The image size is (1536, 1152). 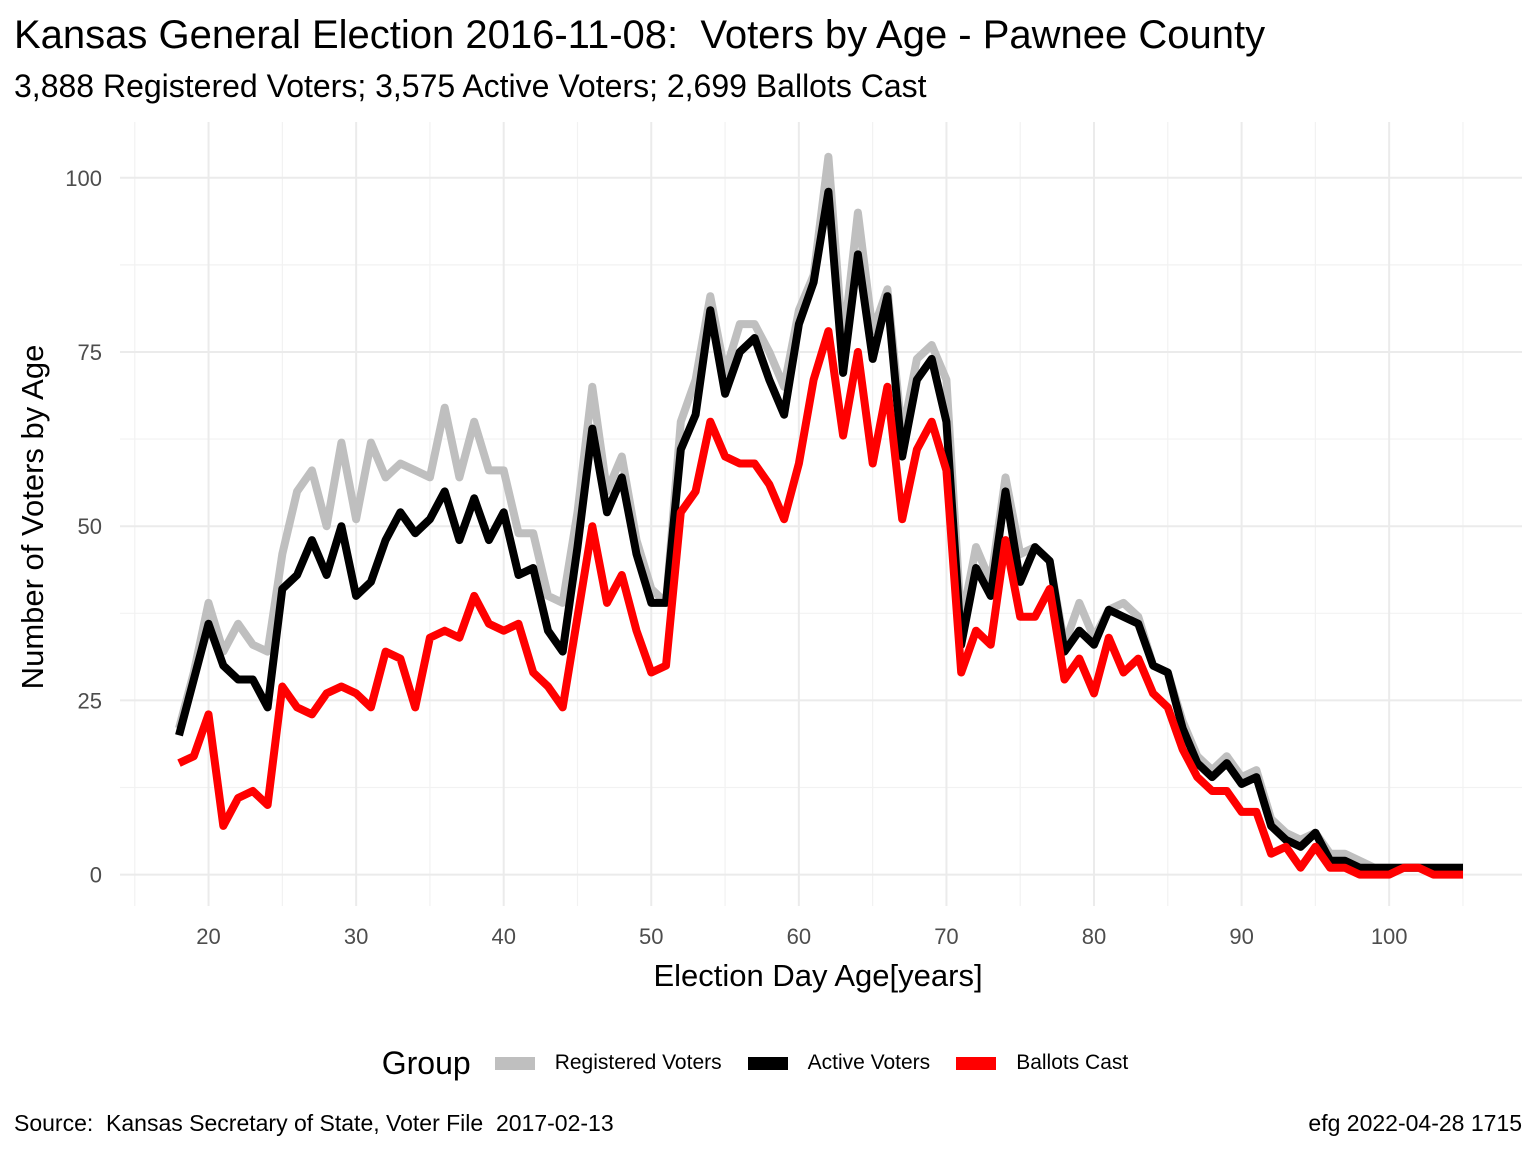 I want to click on credit-caption: efg 2022-04-28 1715, so click(x=1415, y=1123).